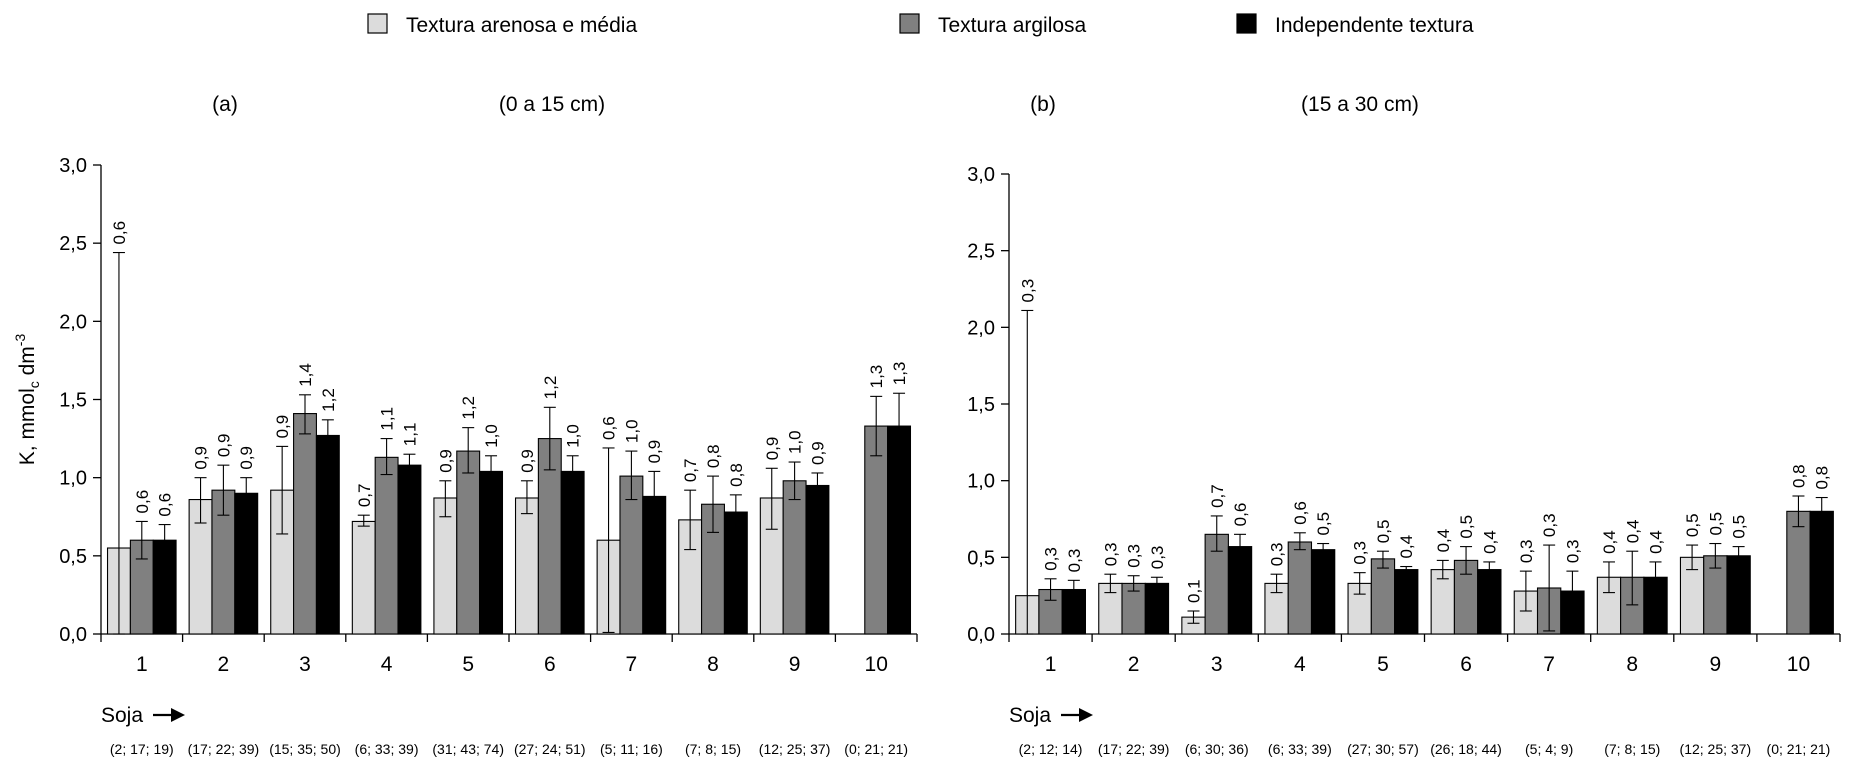 This screenshot has height=758, width=1851. I want to click on sample-count-label: (27; 30; 57), so click(1383, 749).